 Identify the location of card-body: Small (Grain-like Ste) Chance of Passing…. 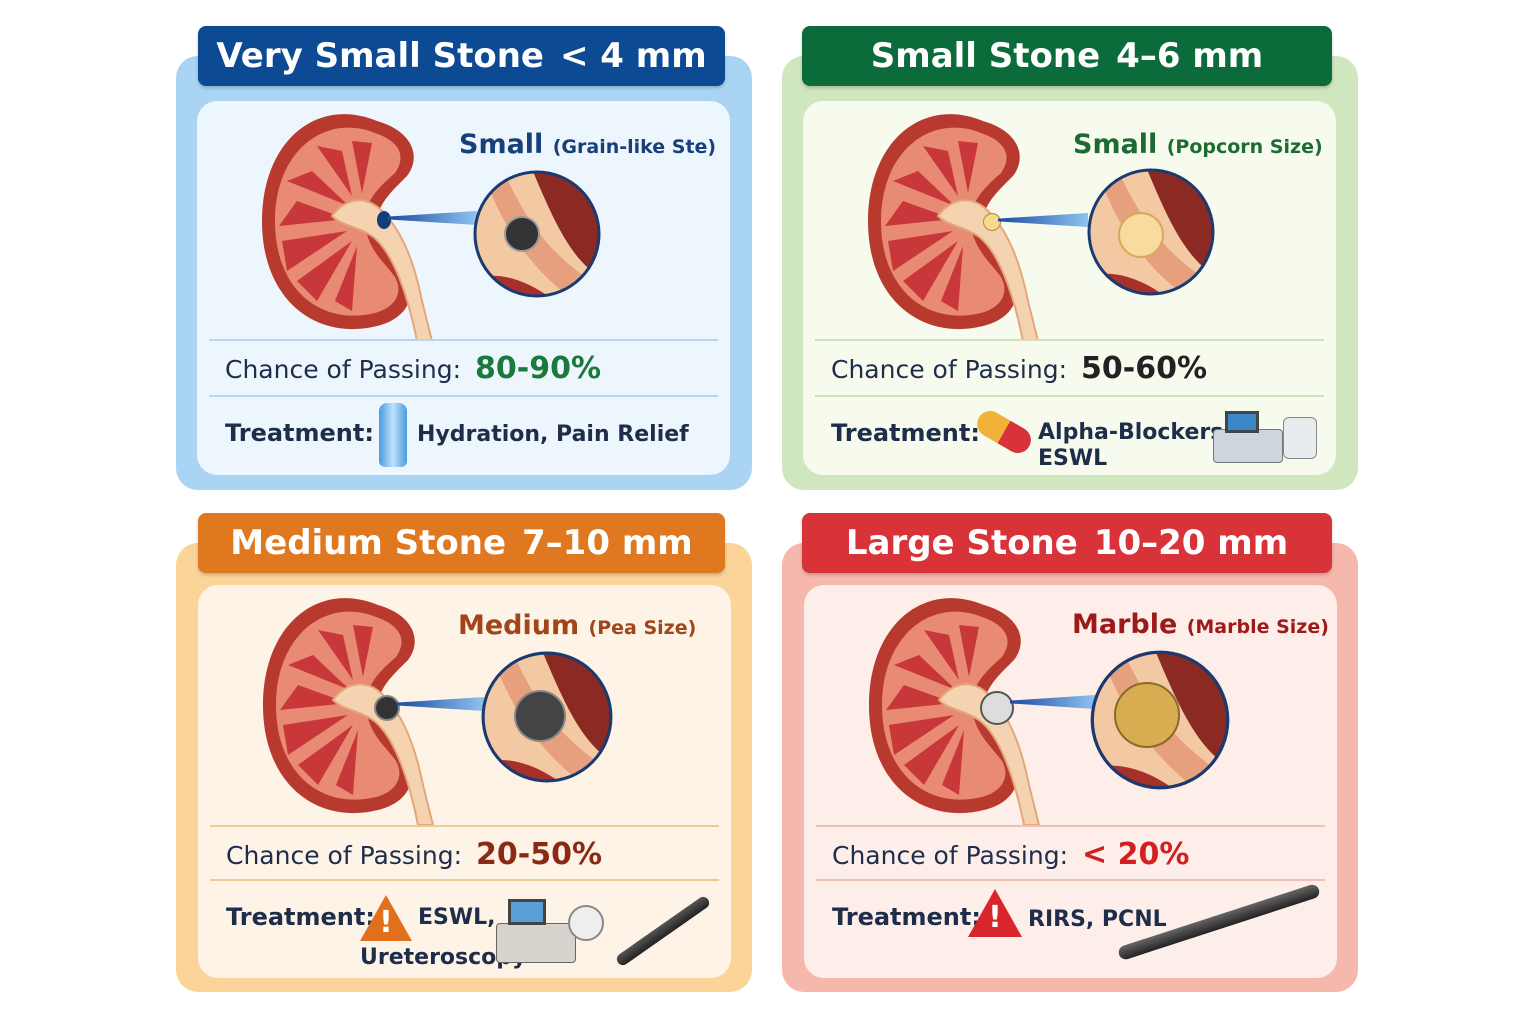
(463, 288).